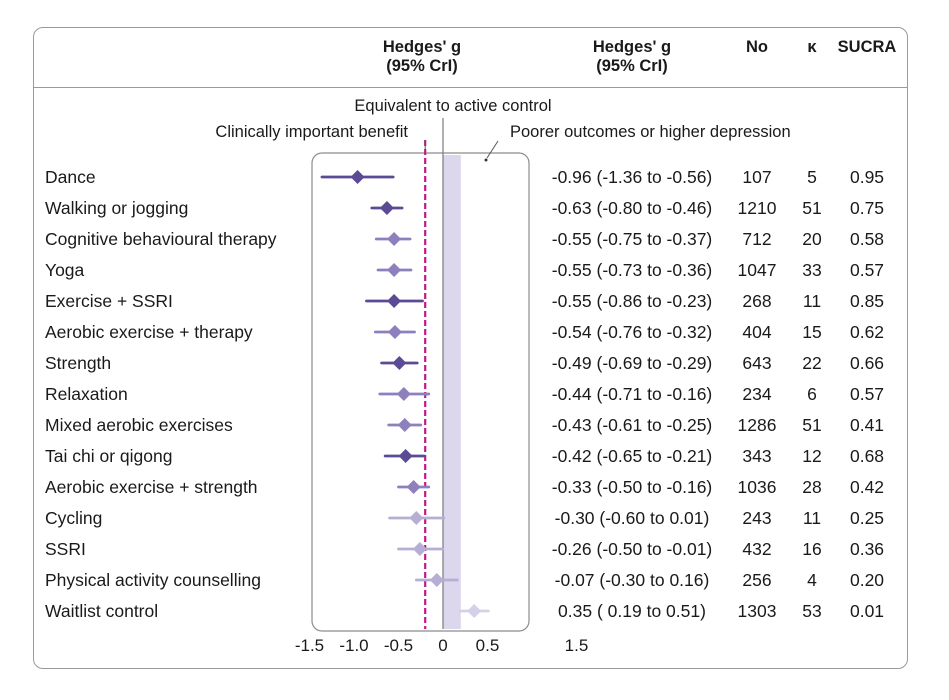  What do you see at coordinates (867, 518) in the screenshot?
I see `sucra-value: 0.25` at bounding box center [867, 518].